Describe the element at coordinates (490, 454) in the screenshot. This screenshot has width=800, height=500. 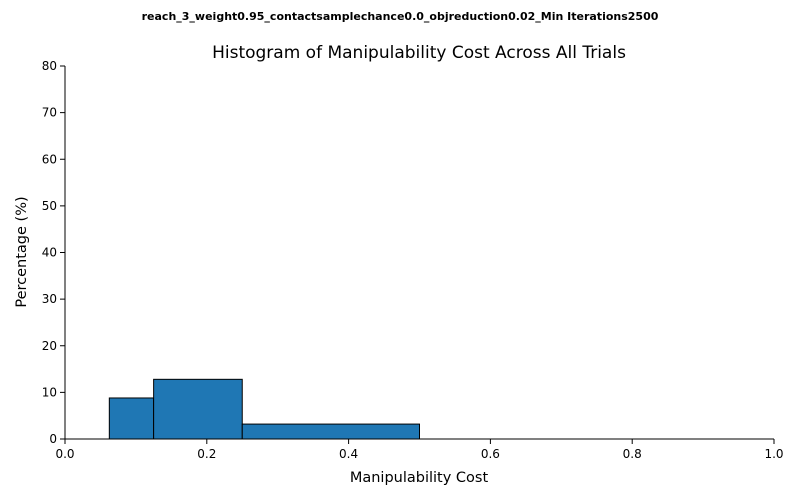
I see `x-tick-label-3: 0.6` at that location.